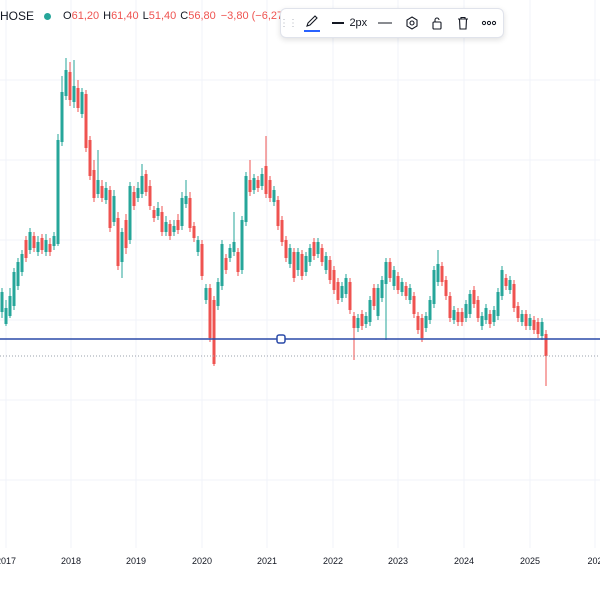  I want to click on line-width-button: 2px, so click(349, 23).